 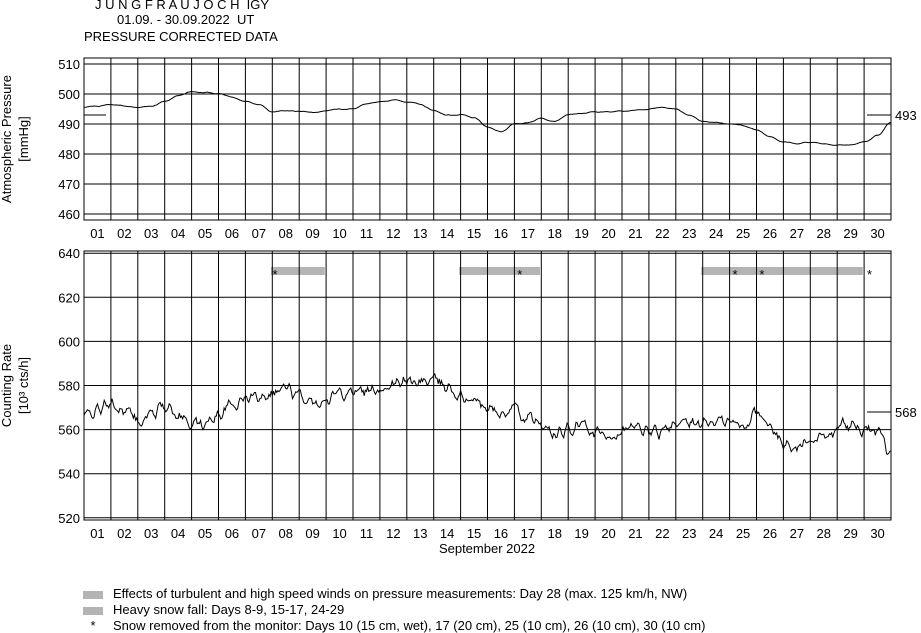 I want to click on y-tick-label: 600, so click(x=69, y=341).